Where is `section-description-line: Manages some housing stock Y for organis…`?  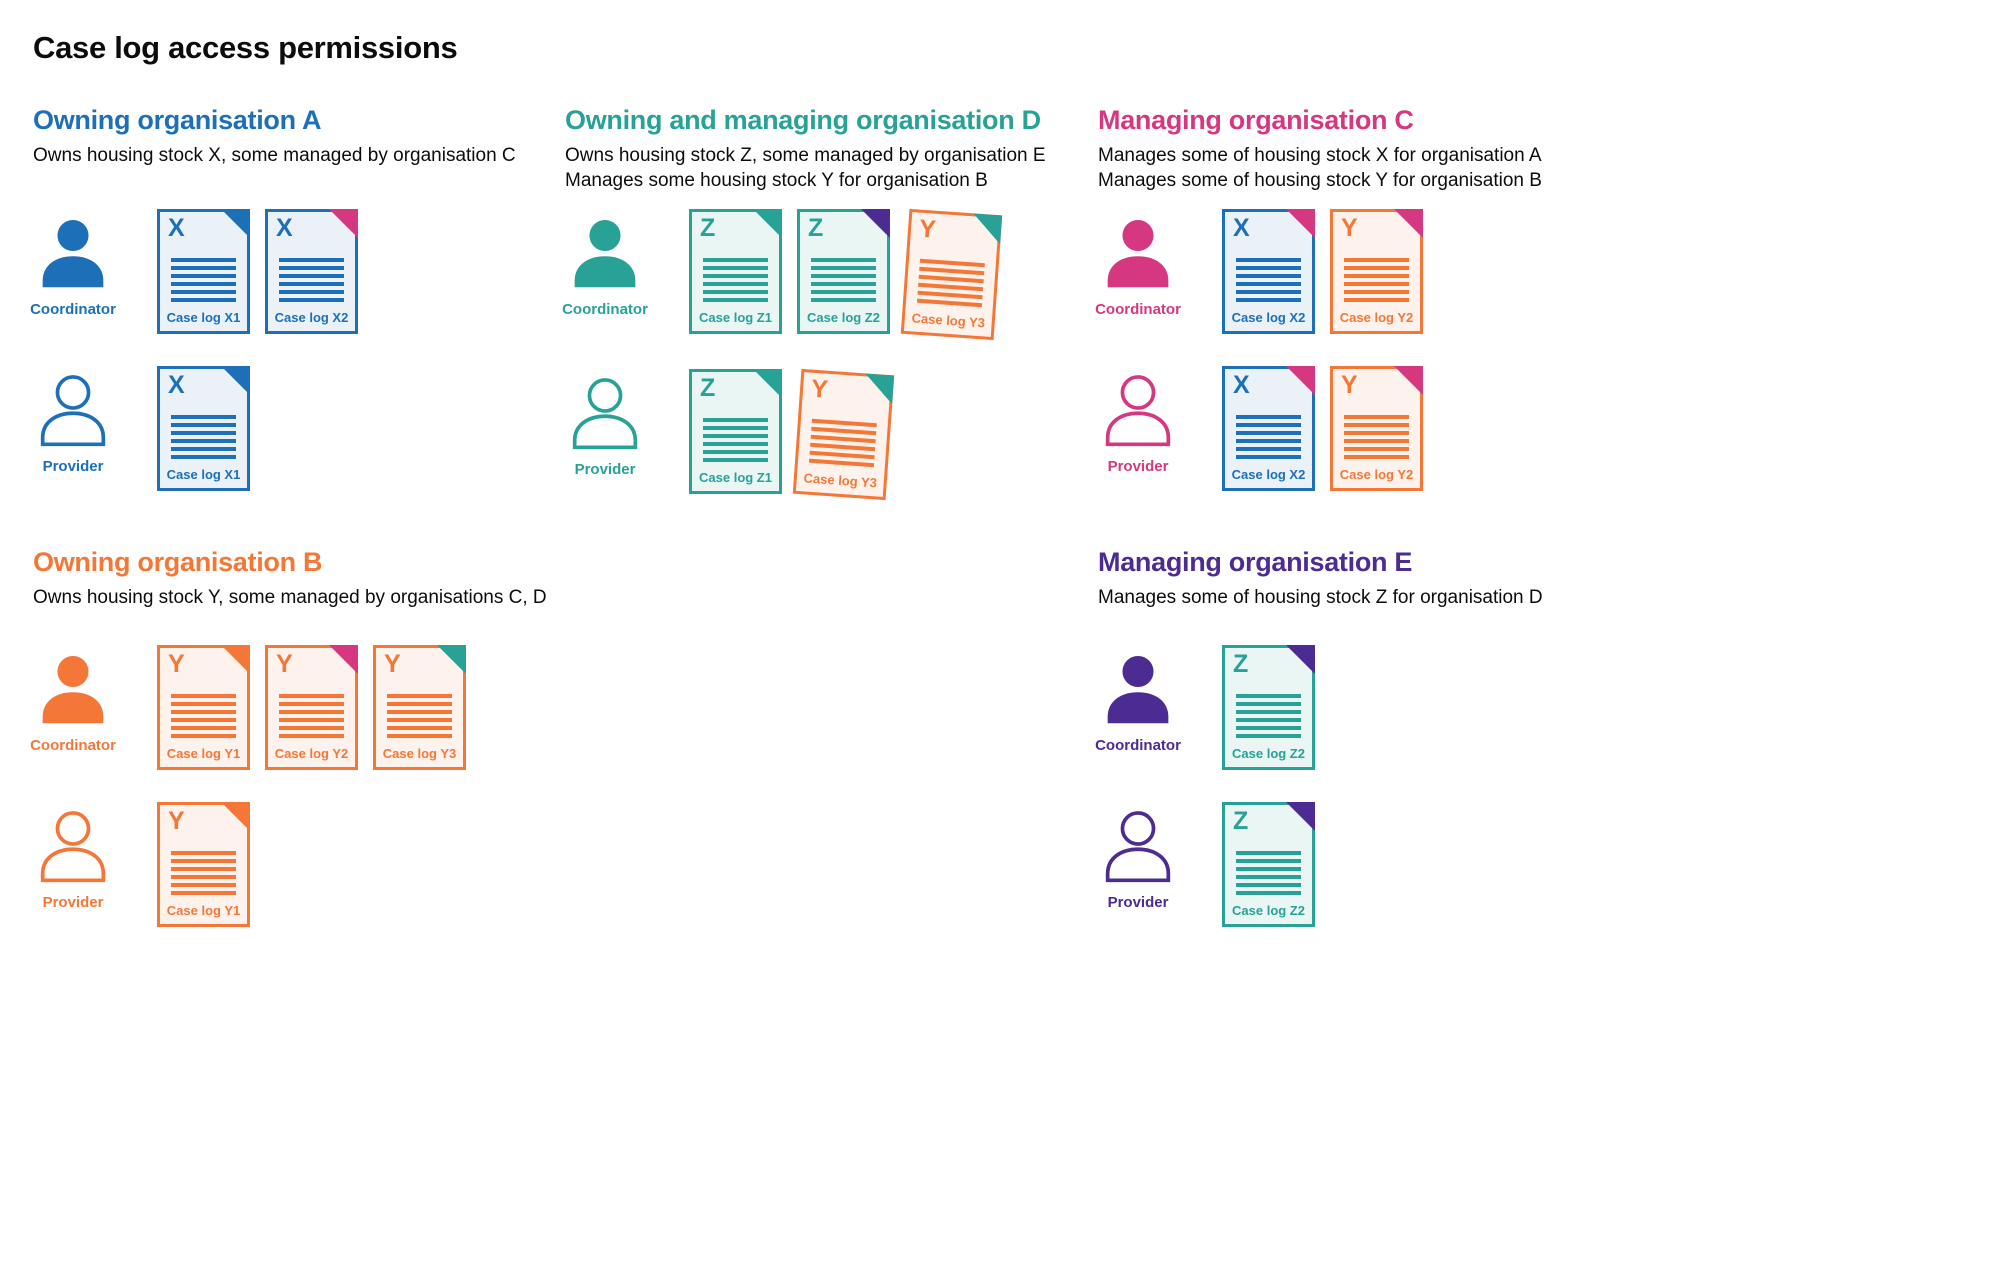
section-description-line: Manages some housing stock Y for organis… is located at coordinates (776, 180).